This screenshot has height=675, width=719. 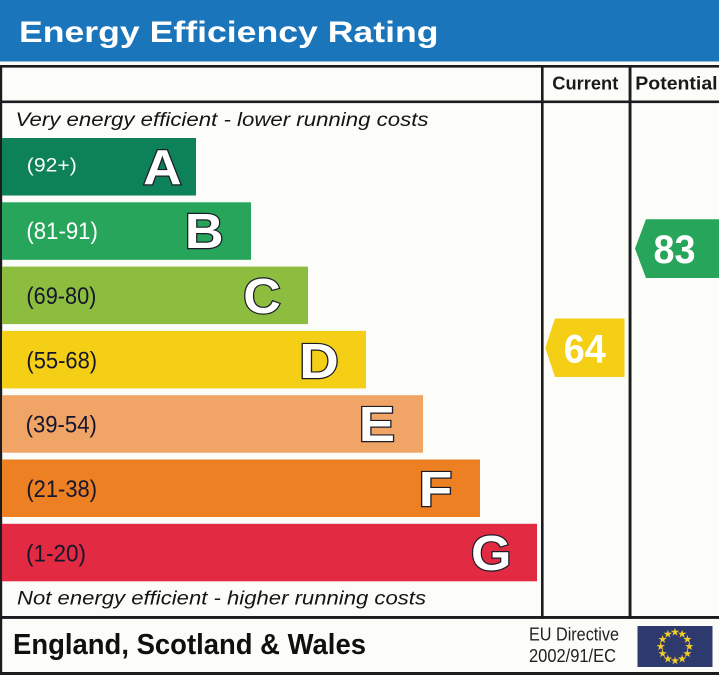 I want to click on svg-text: G, so click(x=491, y=552).